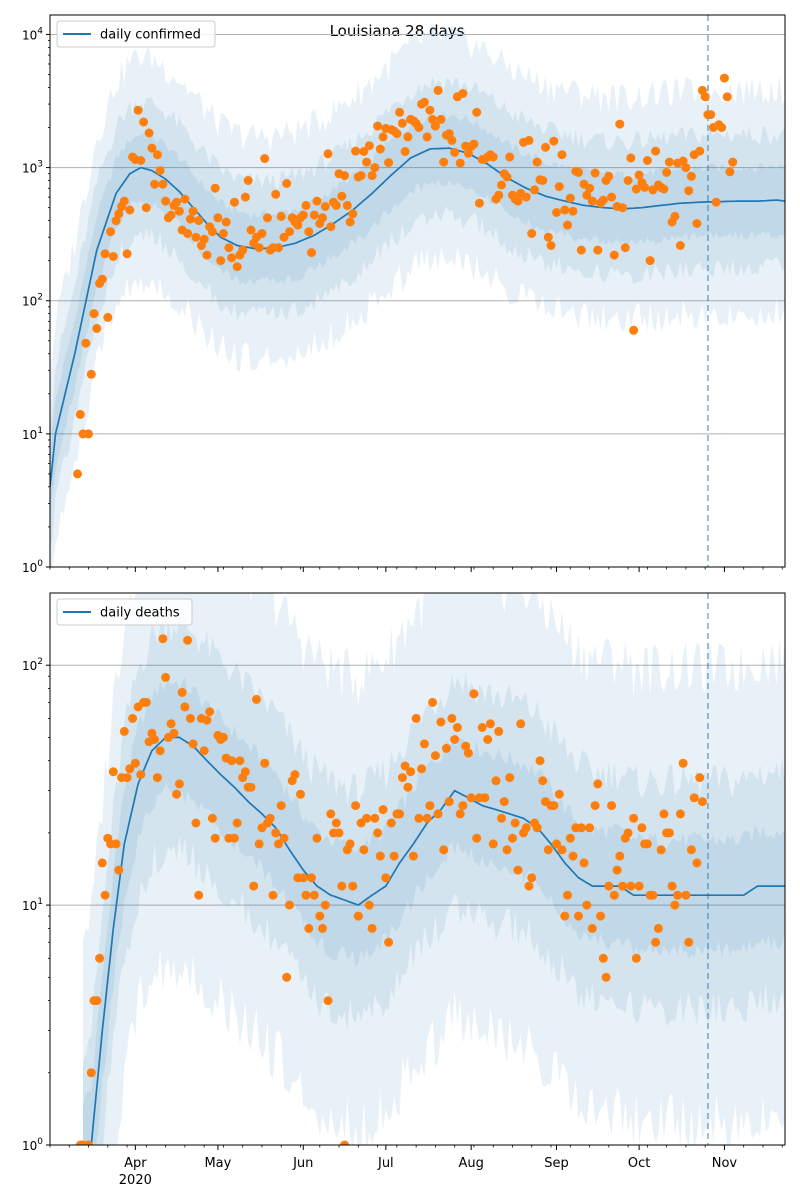  Describe the element at coordinates (397, 31) in the screenshot. I see `figure-title: Louisiana 28 days` at that location.